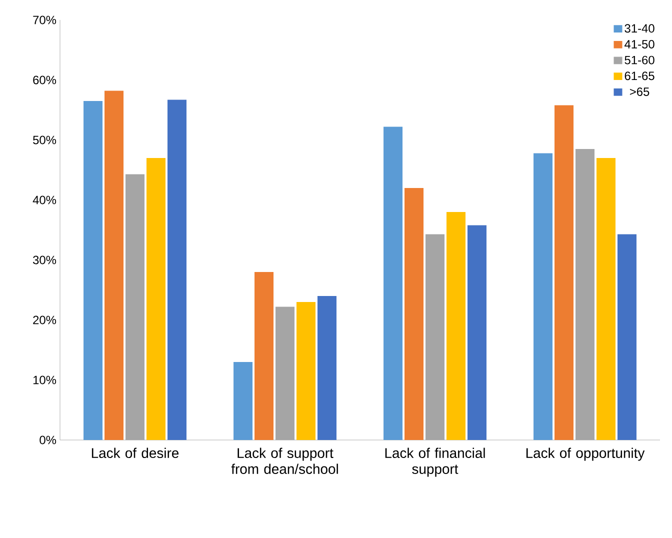 The height and width of the screenshot is (538, 672). What do you see at coordinates (640, 91) in the screenshot?
I see `legend-label: >65` at bounding box center [640, 91].